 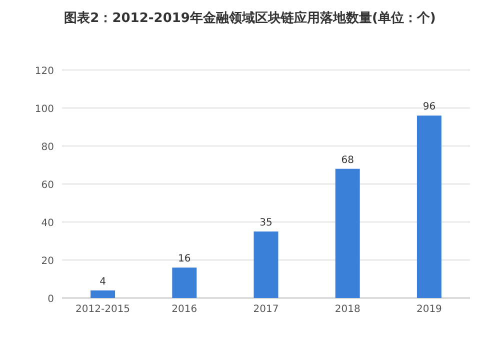 What do you see at coordinates (44, 71) in the screenshot?
I see `y-tick-label: 120` at bounding box center [44, 71].